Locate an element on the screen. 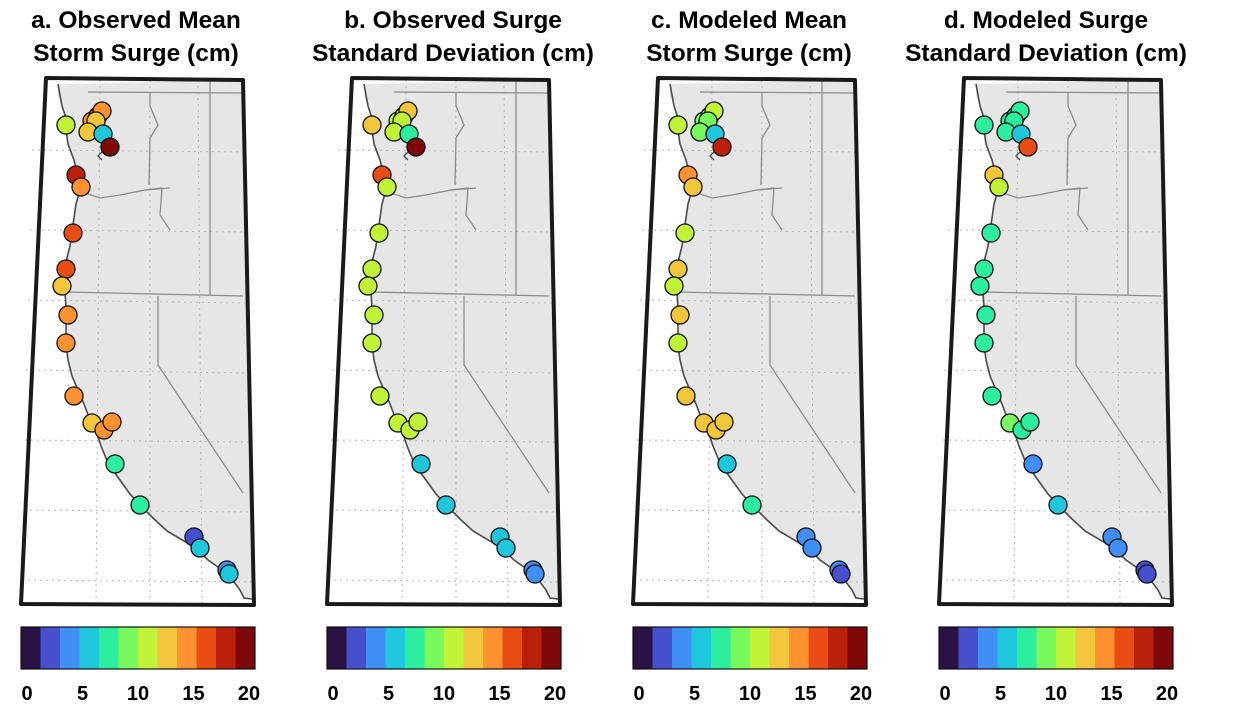 This screenshot has height=708, width=1233. panel-title: a. Observed Mean Storm Surge (cm) is located at coordinates (136, 37).